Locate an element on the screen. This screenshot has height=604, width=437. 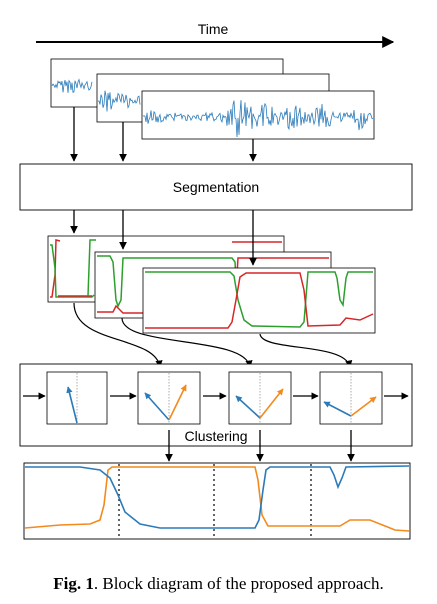
clustering-block: Clustering is located at coordinates (216, 405).